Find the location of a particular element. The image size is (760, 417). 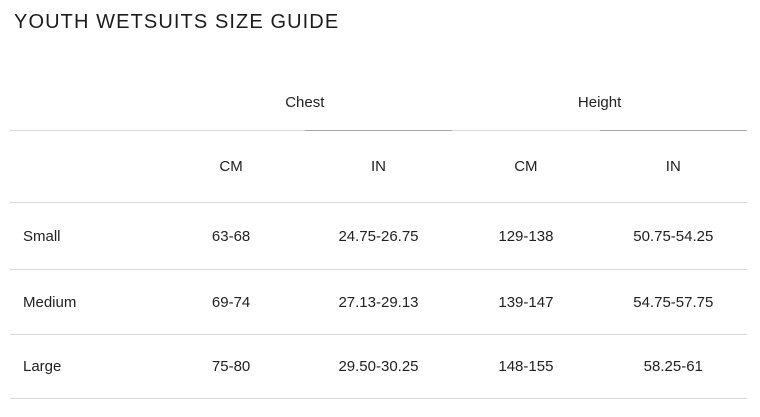

height-cm-value: 148-155 is located at coordinates (526, 367).